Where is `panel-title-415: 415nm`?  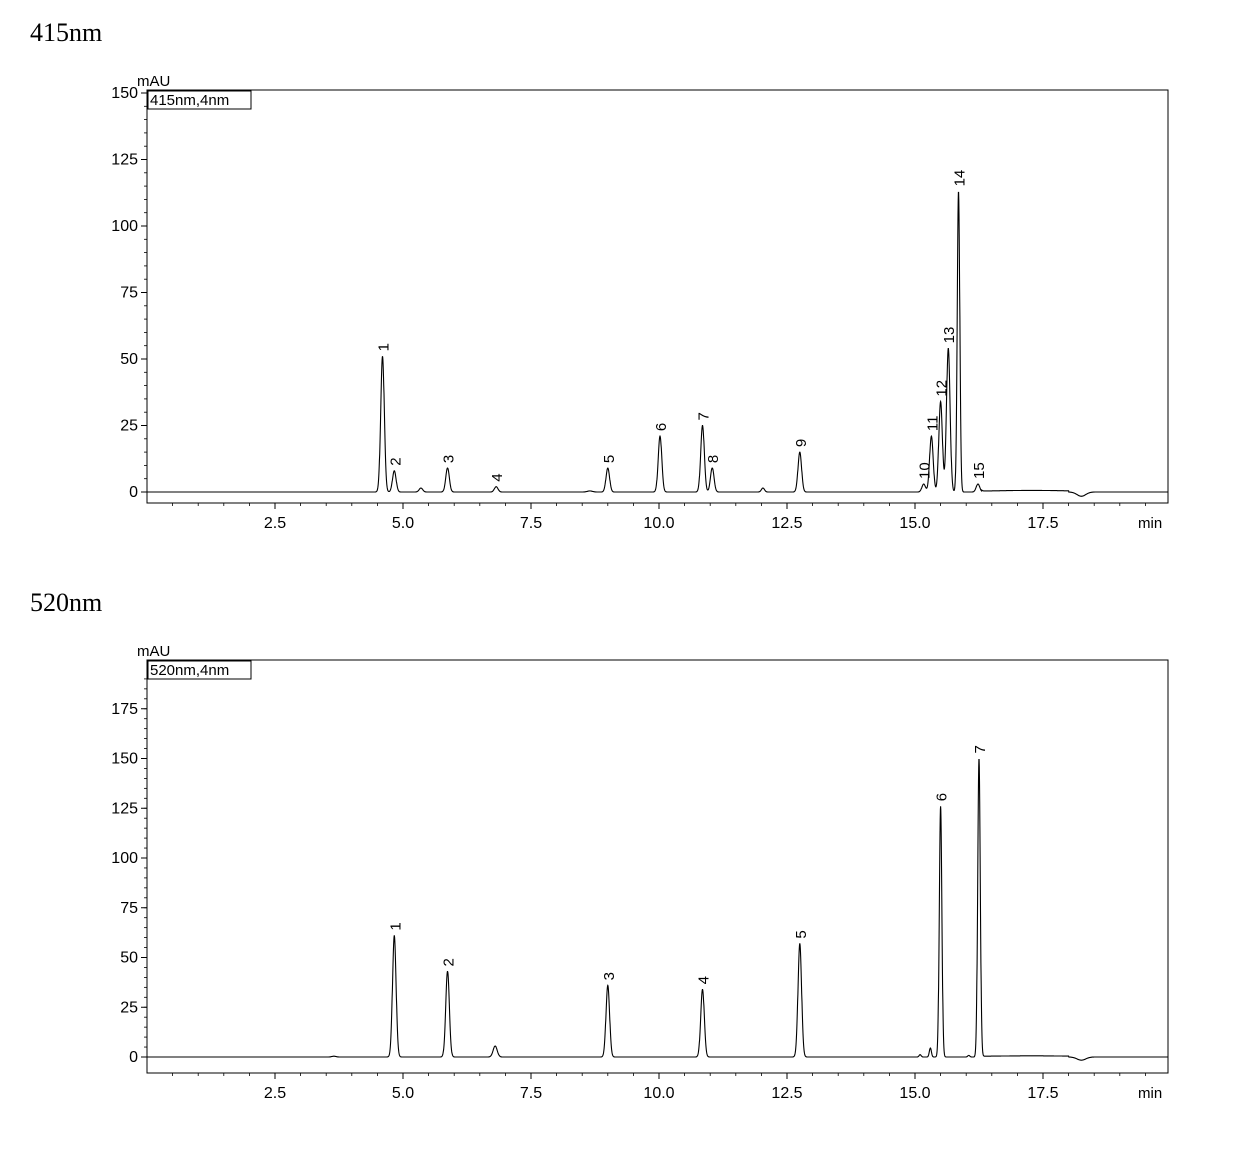
panel-title-415: 415nm is located at coordinates (66, 32).